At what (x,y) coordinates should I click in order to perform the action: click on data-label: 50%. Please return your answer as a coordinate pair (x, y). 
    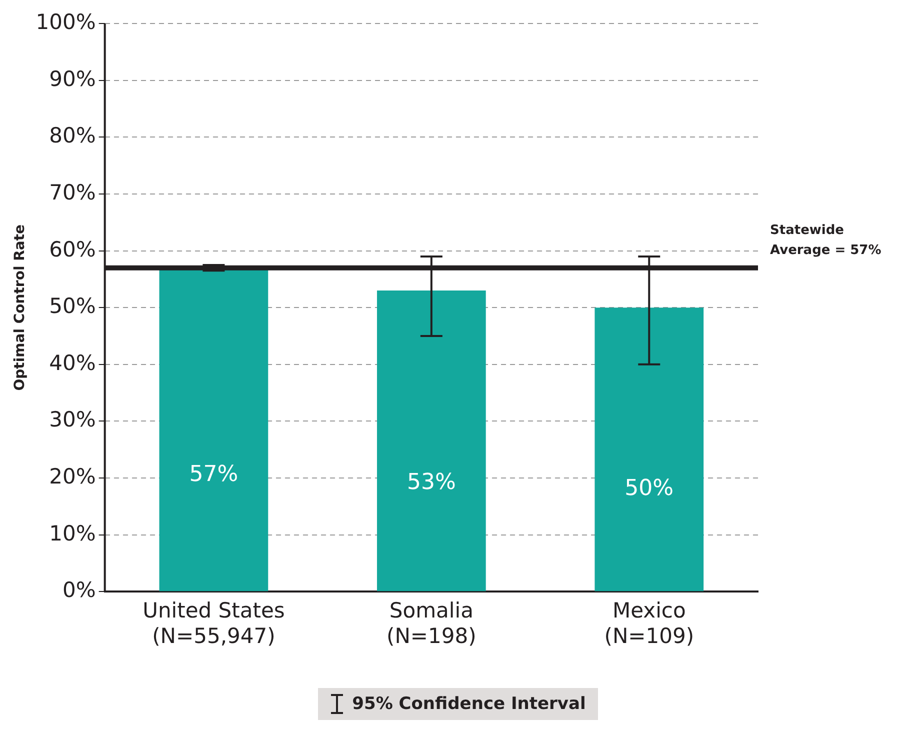
    Looking at the image, I should click on (649, 489).